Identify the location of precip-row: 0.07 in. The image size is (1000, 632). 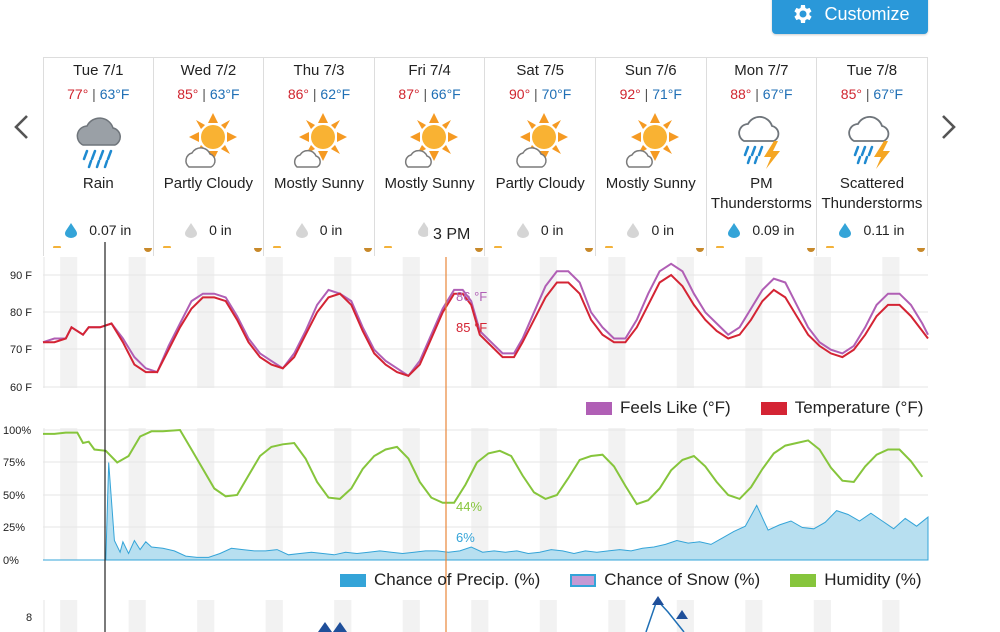
(98, 230).